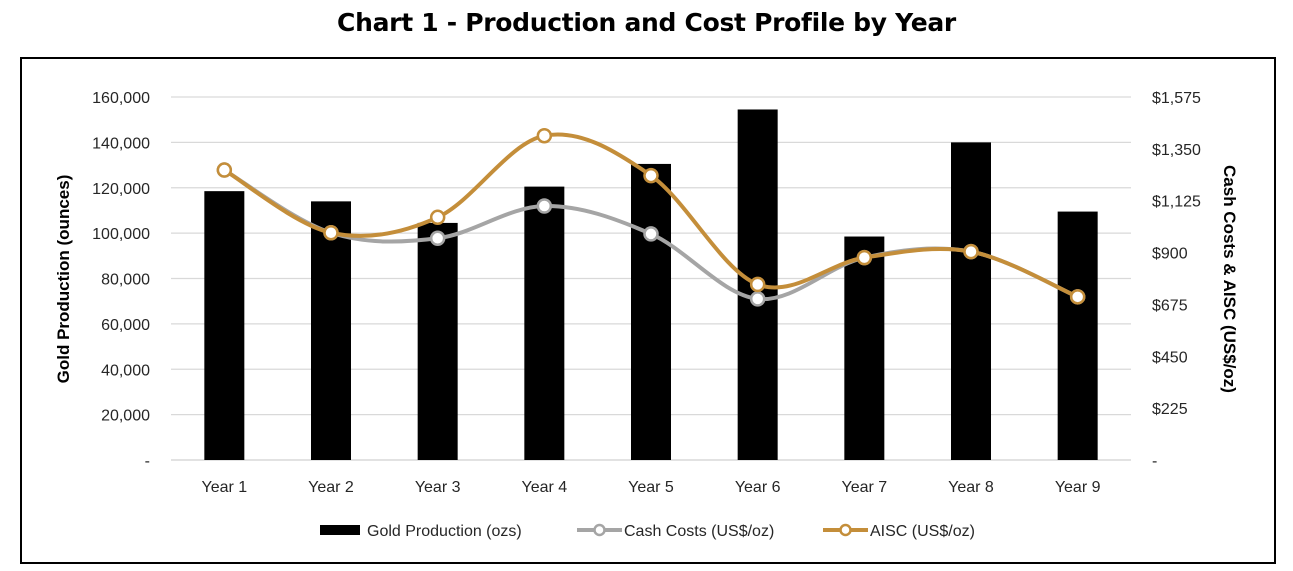  Describe the element at coordinates (444, 531) in the screenshot. I see `legend-label: Gold Production (ozs)` at that location.